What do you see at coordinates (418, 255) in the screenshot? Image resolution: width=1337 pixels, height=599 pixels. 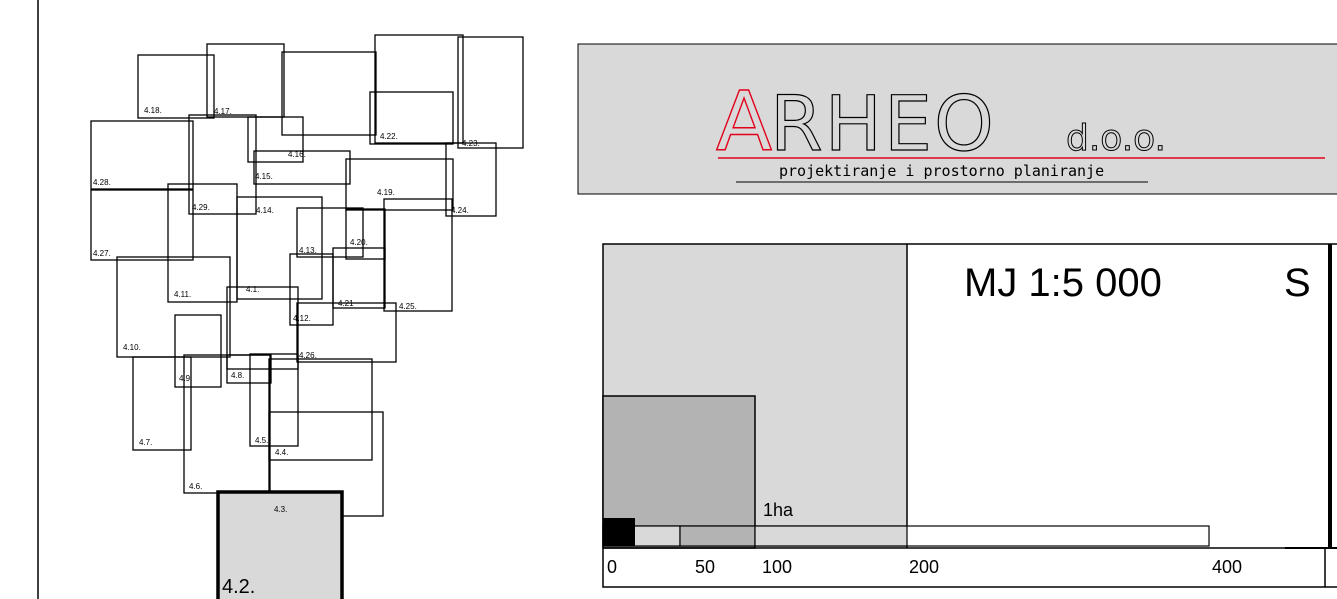 I see `sheet-4-25-upper` at bounding box center [418, 255].